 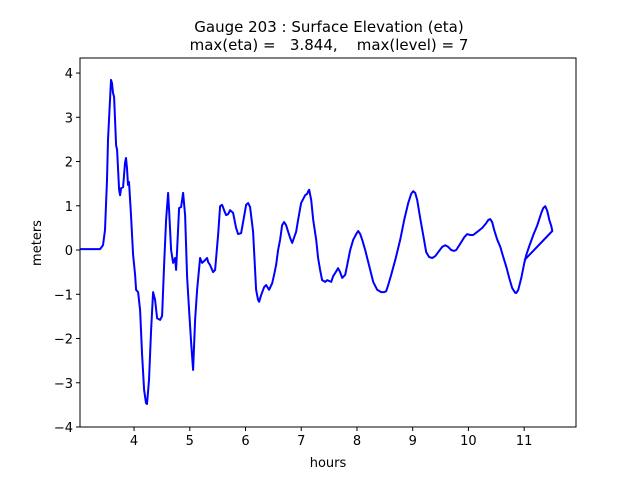 What do you see at coordinates (328, 27) in the screenshot?
I see `chart-title: Gauge 203 : Surface Elevation (eta)` at bounding box center [328, 27].